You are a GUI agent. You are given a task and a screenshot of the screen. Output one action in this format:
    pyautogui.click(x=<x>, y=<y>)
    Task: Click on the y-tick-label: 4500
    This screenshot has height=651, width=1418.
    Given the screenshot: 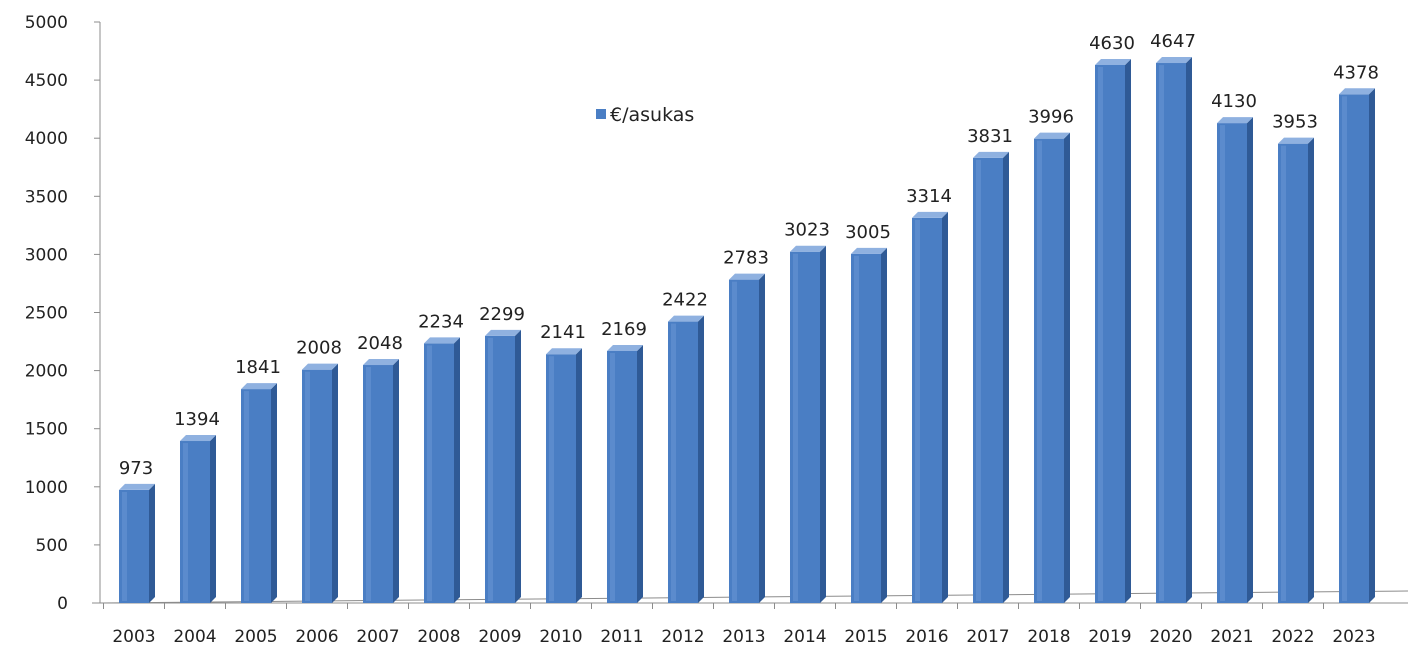 What is the action you would take?
    pyautogui.click(x=46, y=81)
    